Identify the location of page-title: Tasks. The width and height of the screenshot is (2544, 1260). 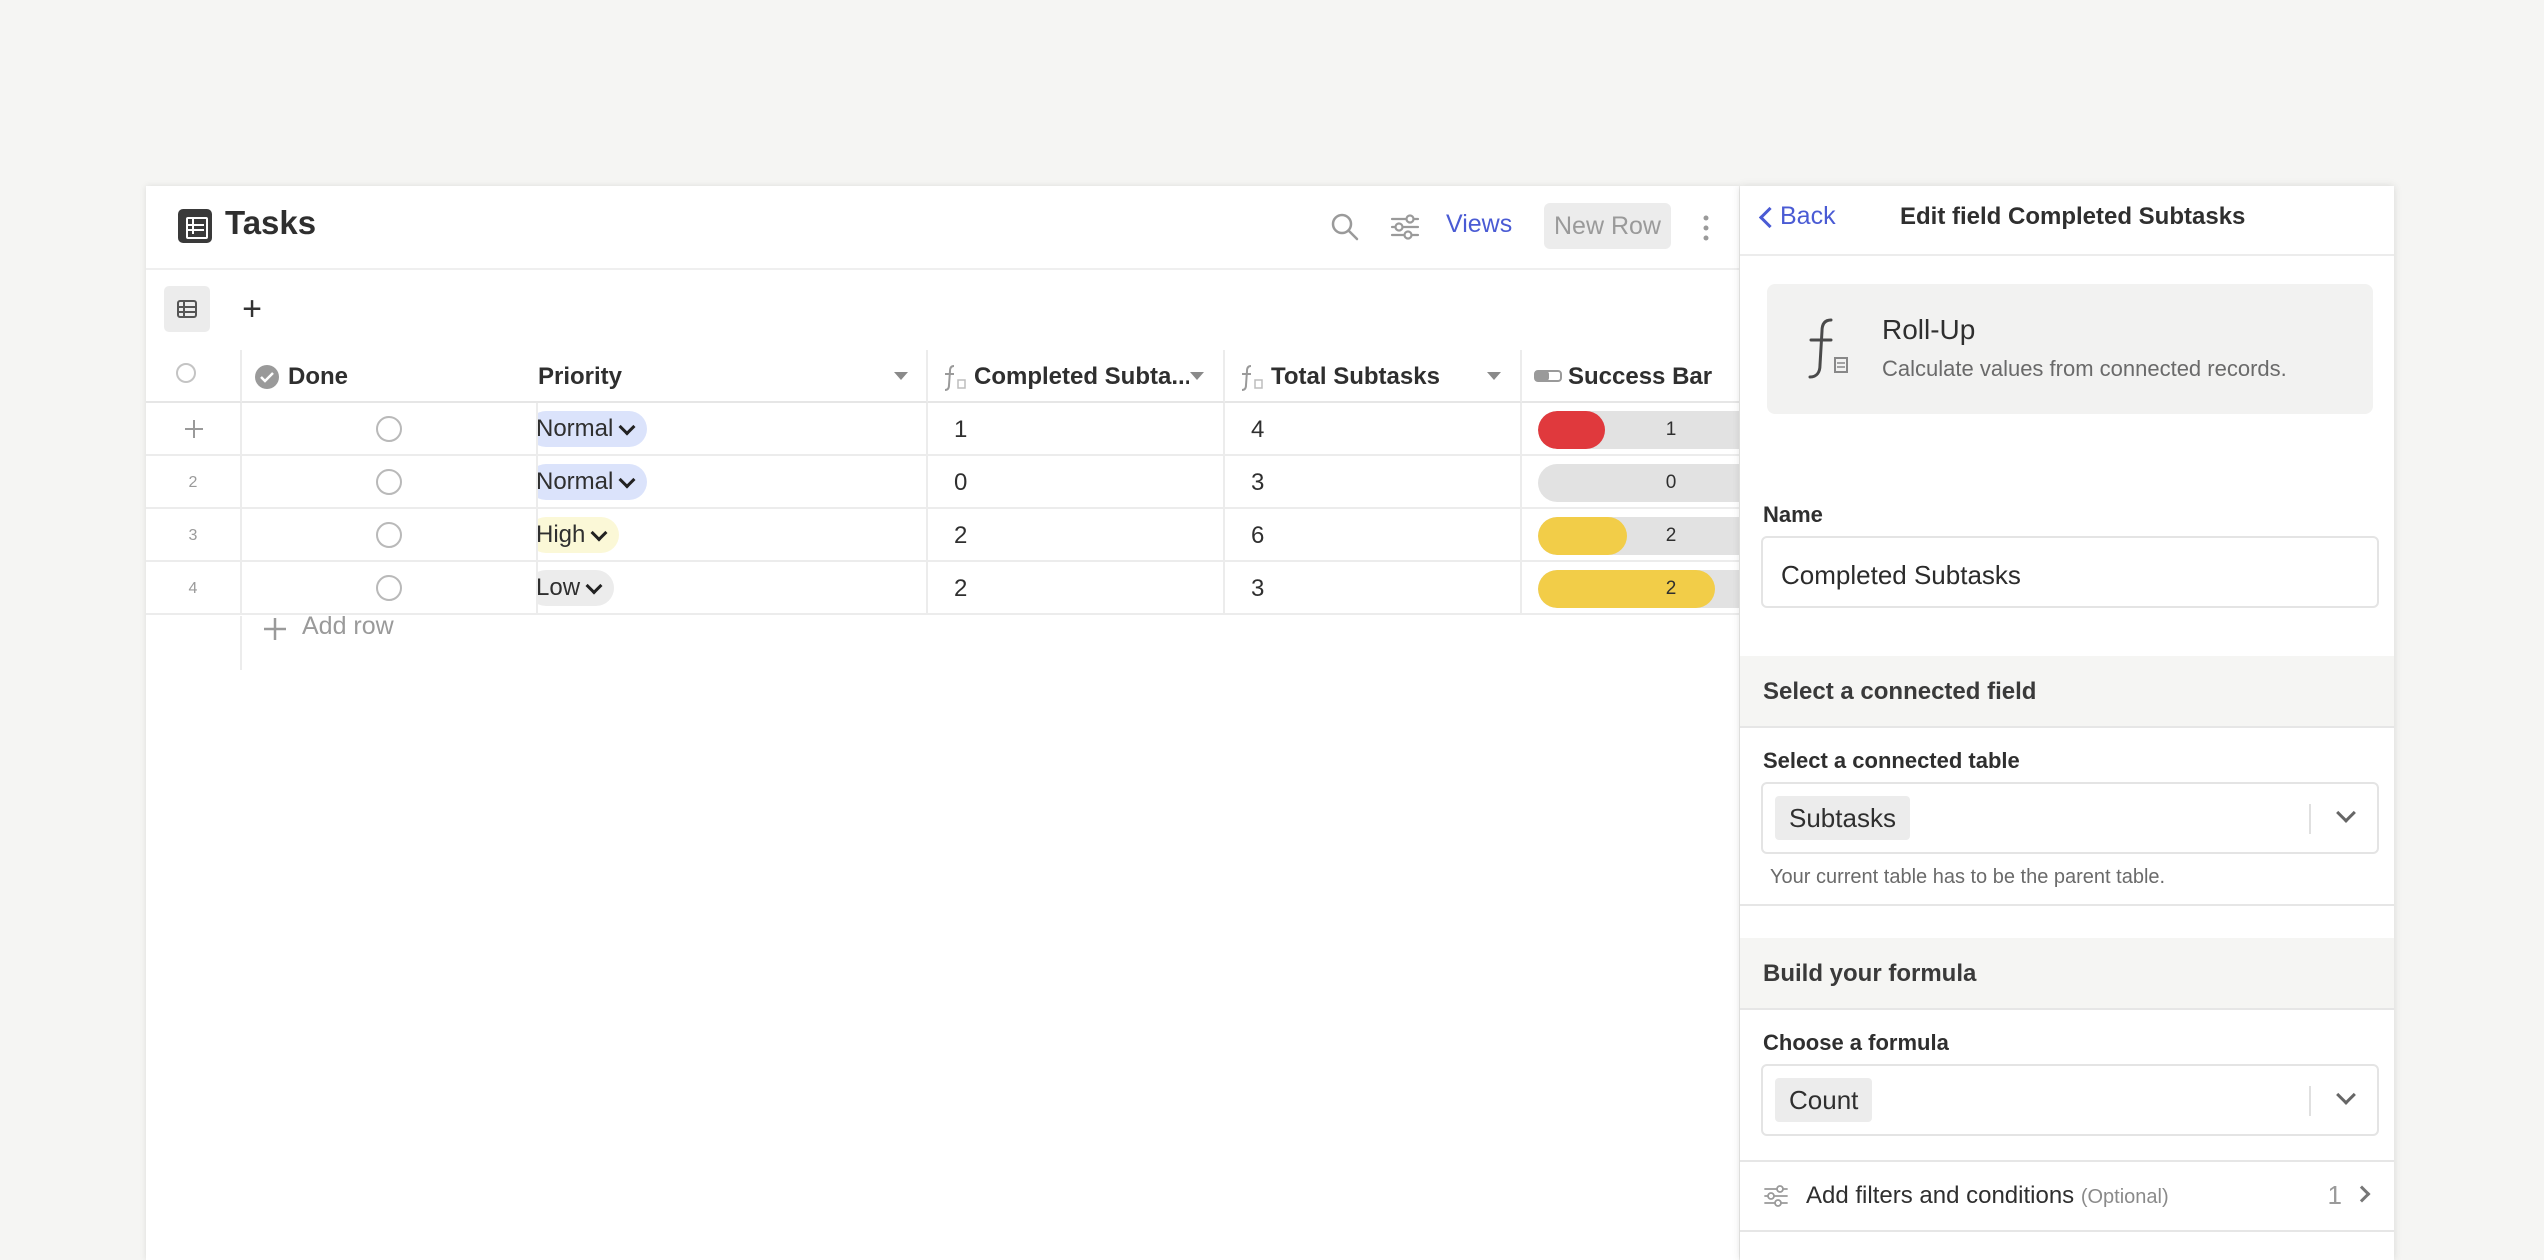
(271, 222).